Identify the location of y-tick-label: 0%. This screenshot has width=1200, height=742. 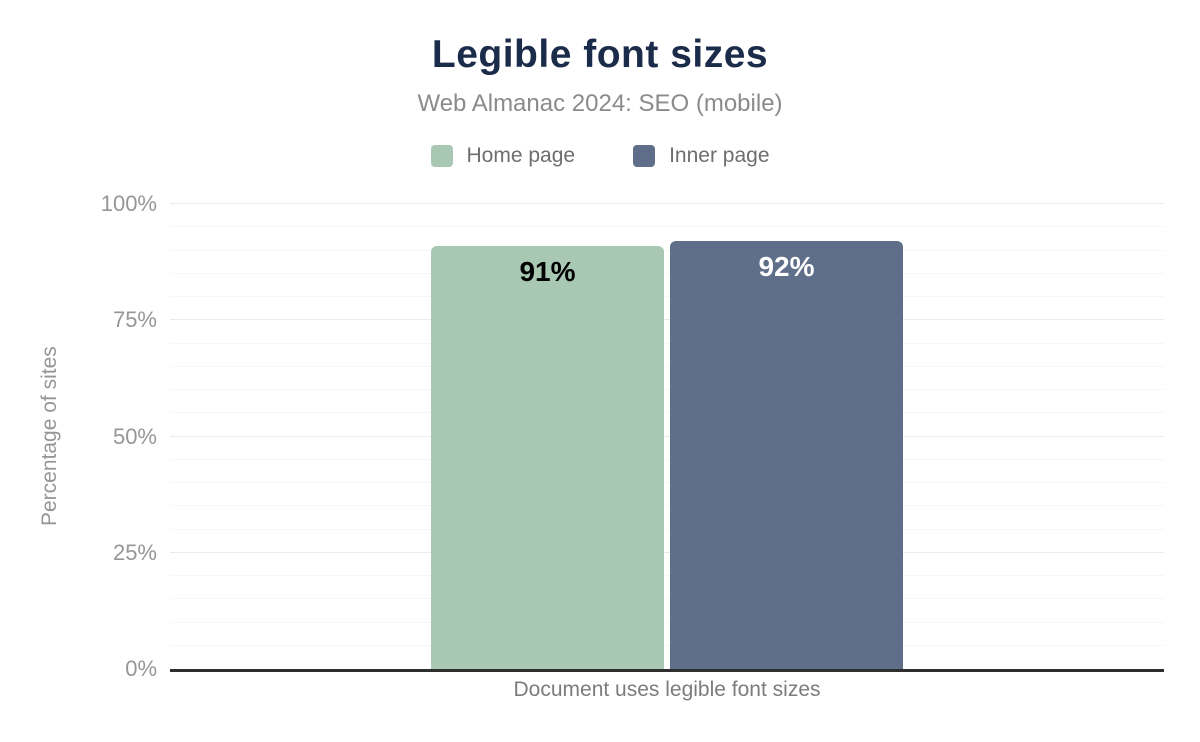
(141, 668).